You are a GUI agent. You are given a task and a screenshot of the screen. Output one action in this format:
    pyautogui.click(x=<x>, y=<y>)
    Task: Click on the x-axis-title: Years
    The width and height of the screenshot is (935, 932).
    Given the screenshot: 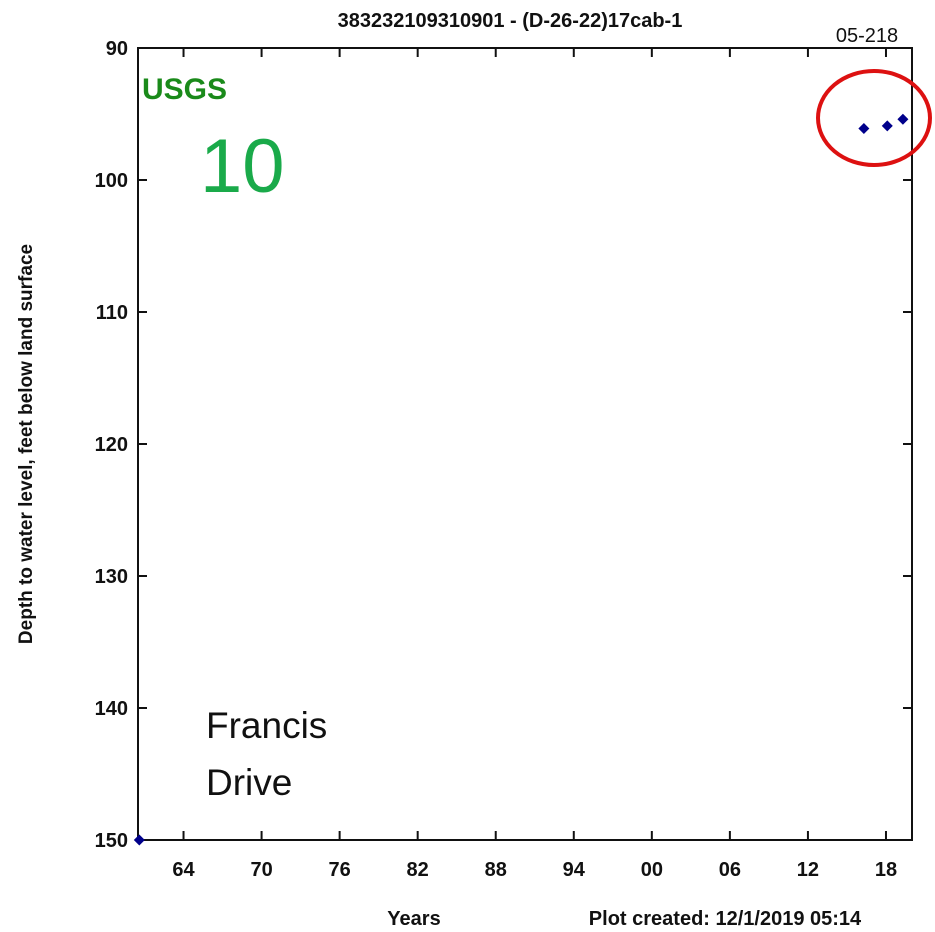 What is the action you would take?
    pyautogui.click(x=413, y=919)
    